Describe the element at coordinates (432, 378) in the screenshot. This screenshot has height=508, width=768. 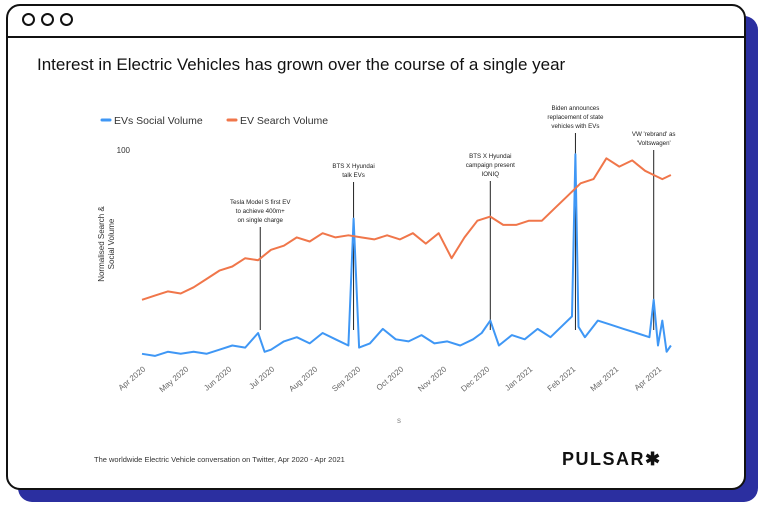
I see `x-tick-label: Nov 2020` at that location.